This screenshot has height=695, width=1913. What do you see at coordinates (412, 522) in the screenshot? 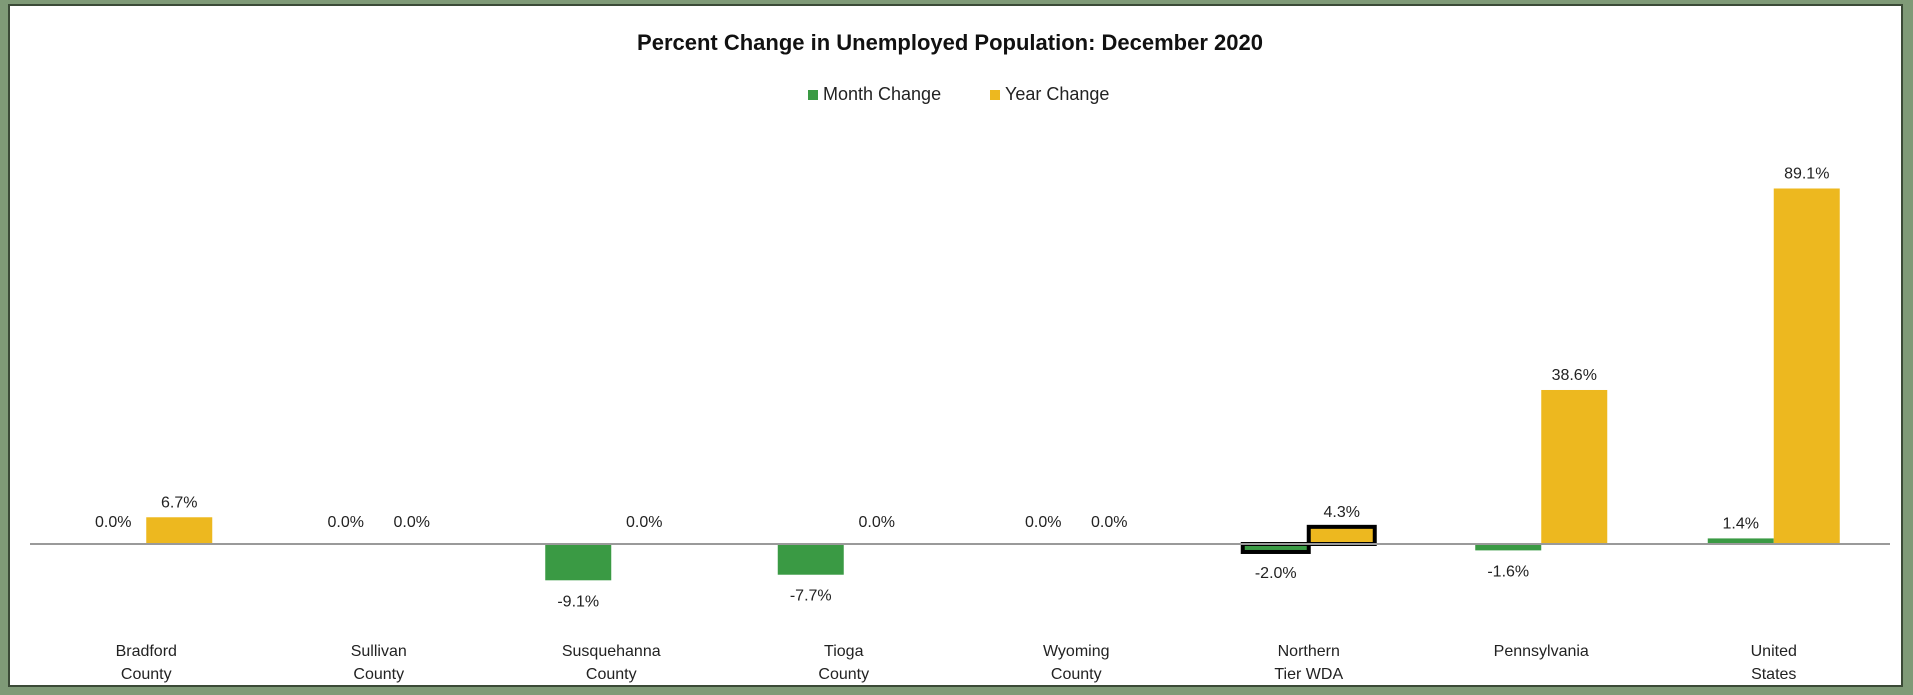
I see `data-label-year-1: 0.0%` at bounding box center [412, 522].